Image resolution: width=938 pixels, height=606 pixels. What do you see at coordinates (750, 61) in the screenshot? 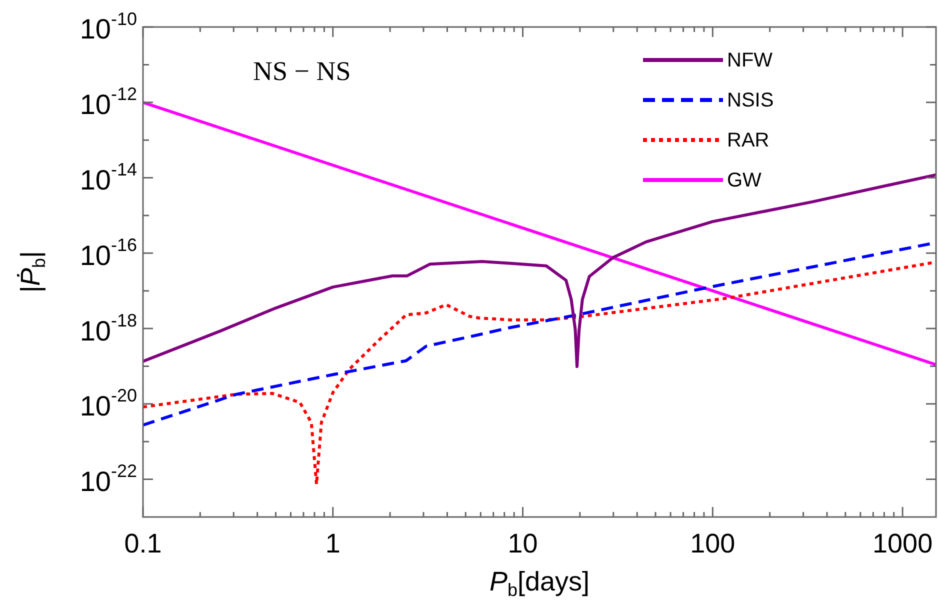
I see `legend-label: NFW` at bounding box center [750, 61].